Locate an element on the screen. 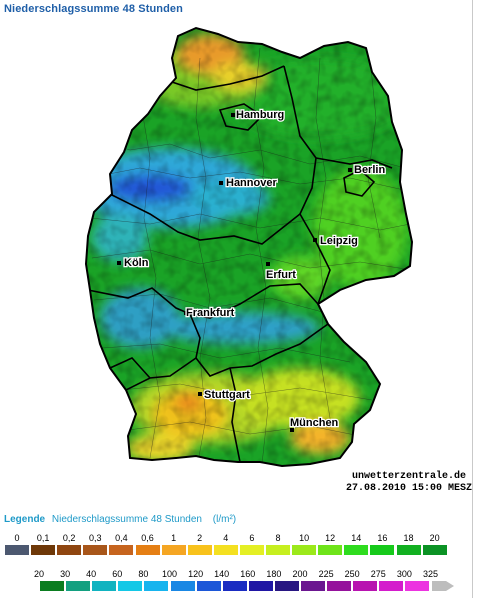 The width and height of the screenshot is (480, 598). city-label-leipzig: Leipzig is located at coordinates (339, 241).